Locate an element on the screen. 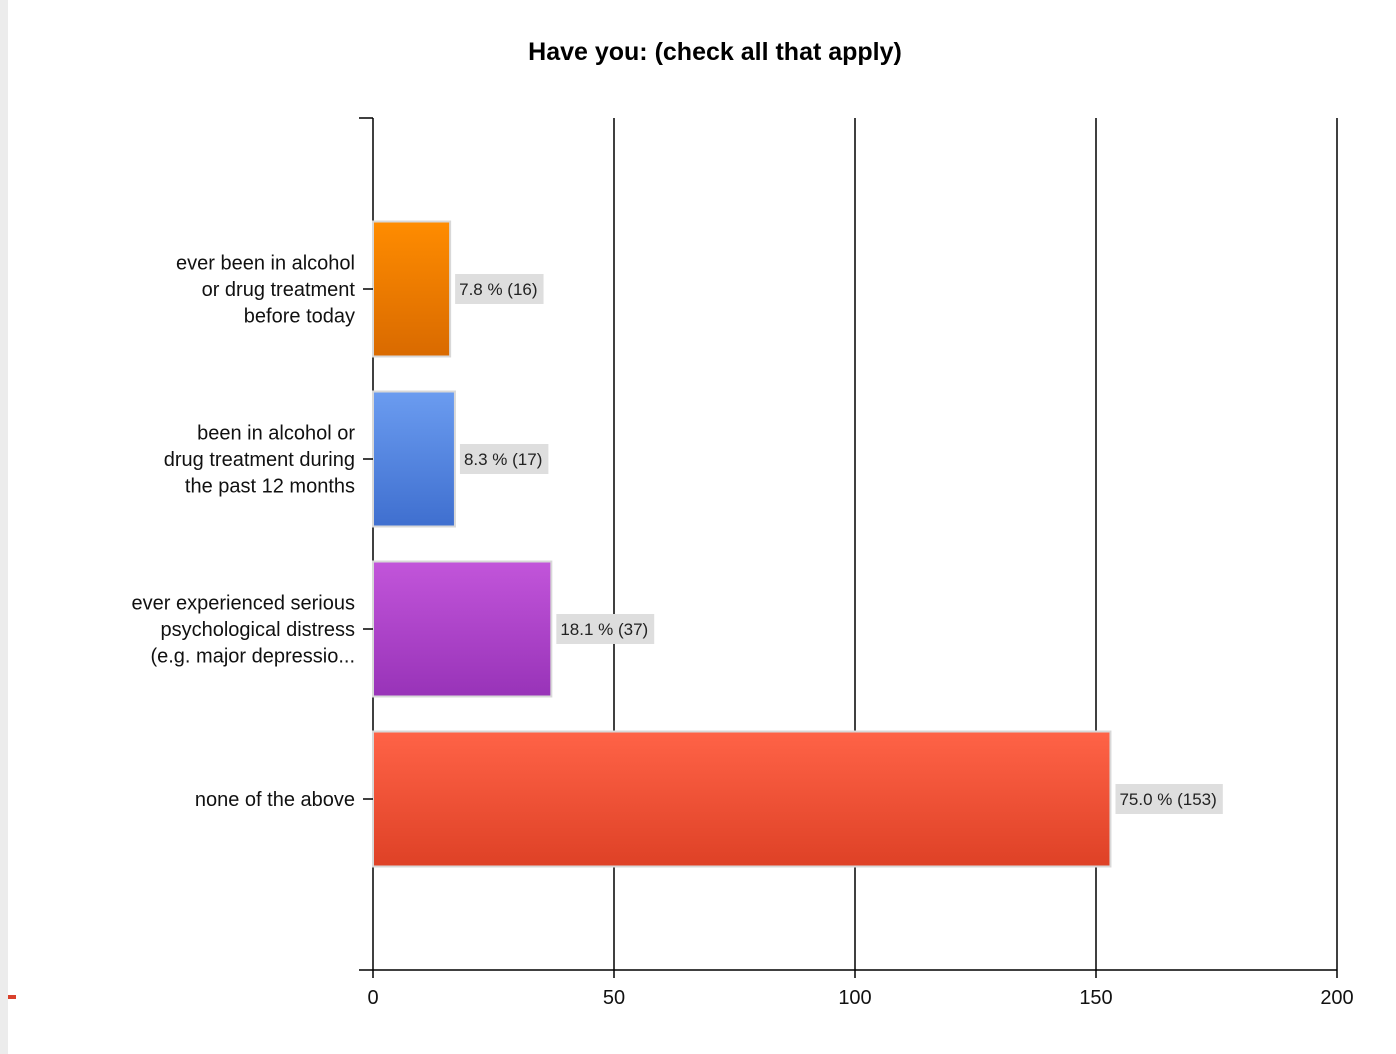  x-tick-label-0: 0 is located at coordinates (372, 998).